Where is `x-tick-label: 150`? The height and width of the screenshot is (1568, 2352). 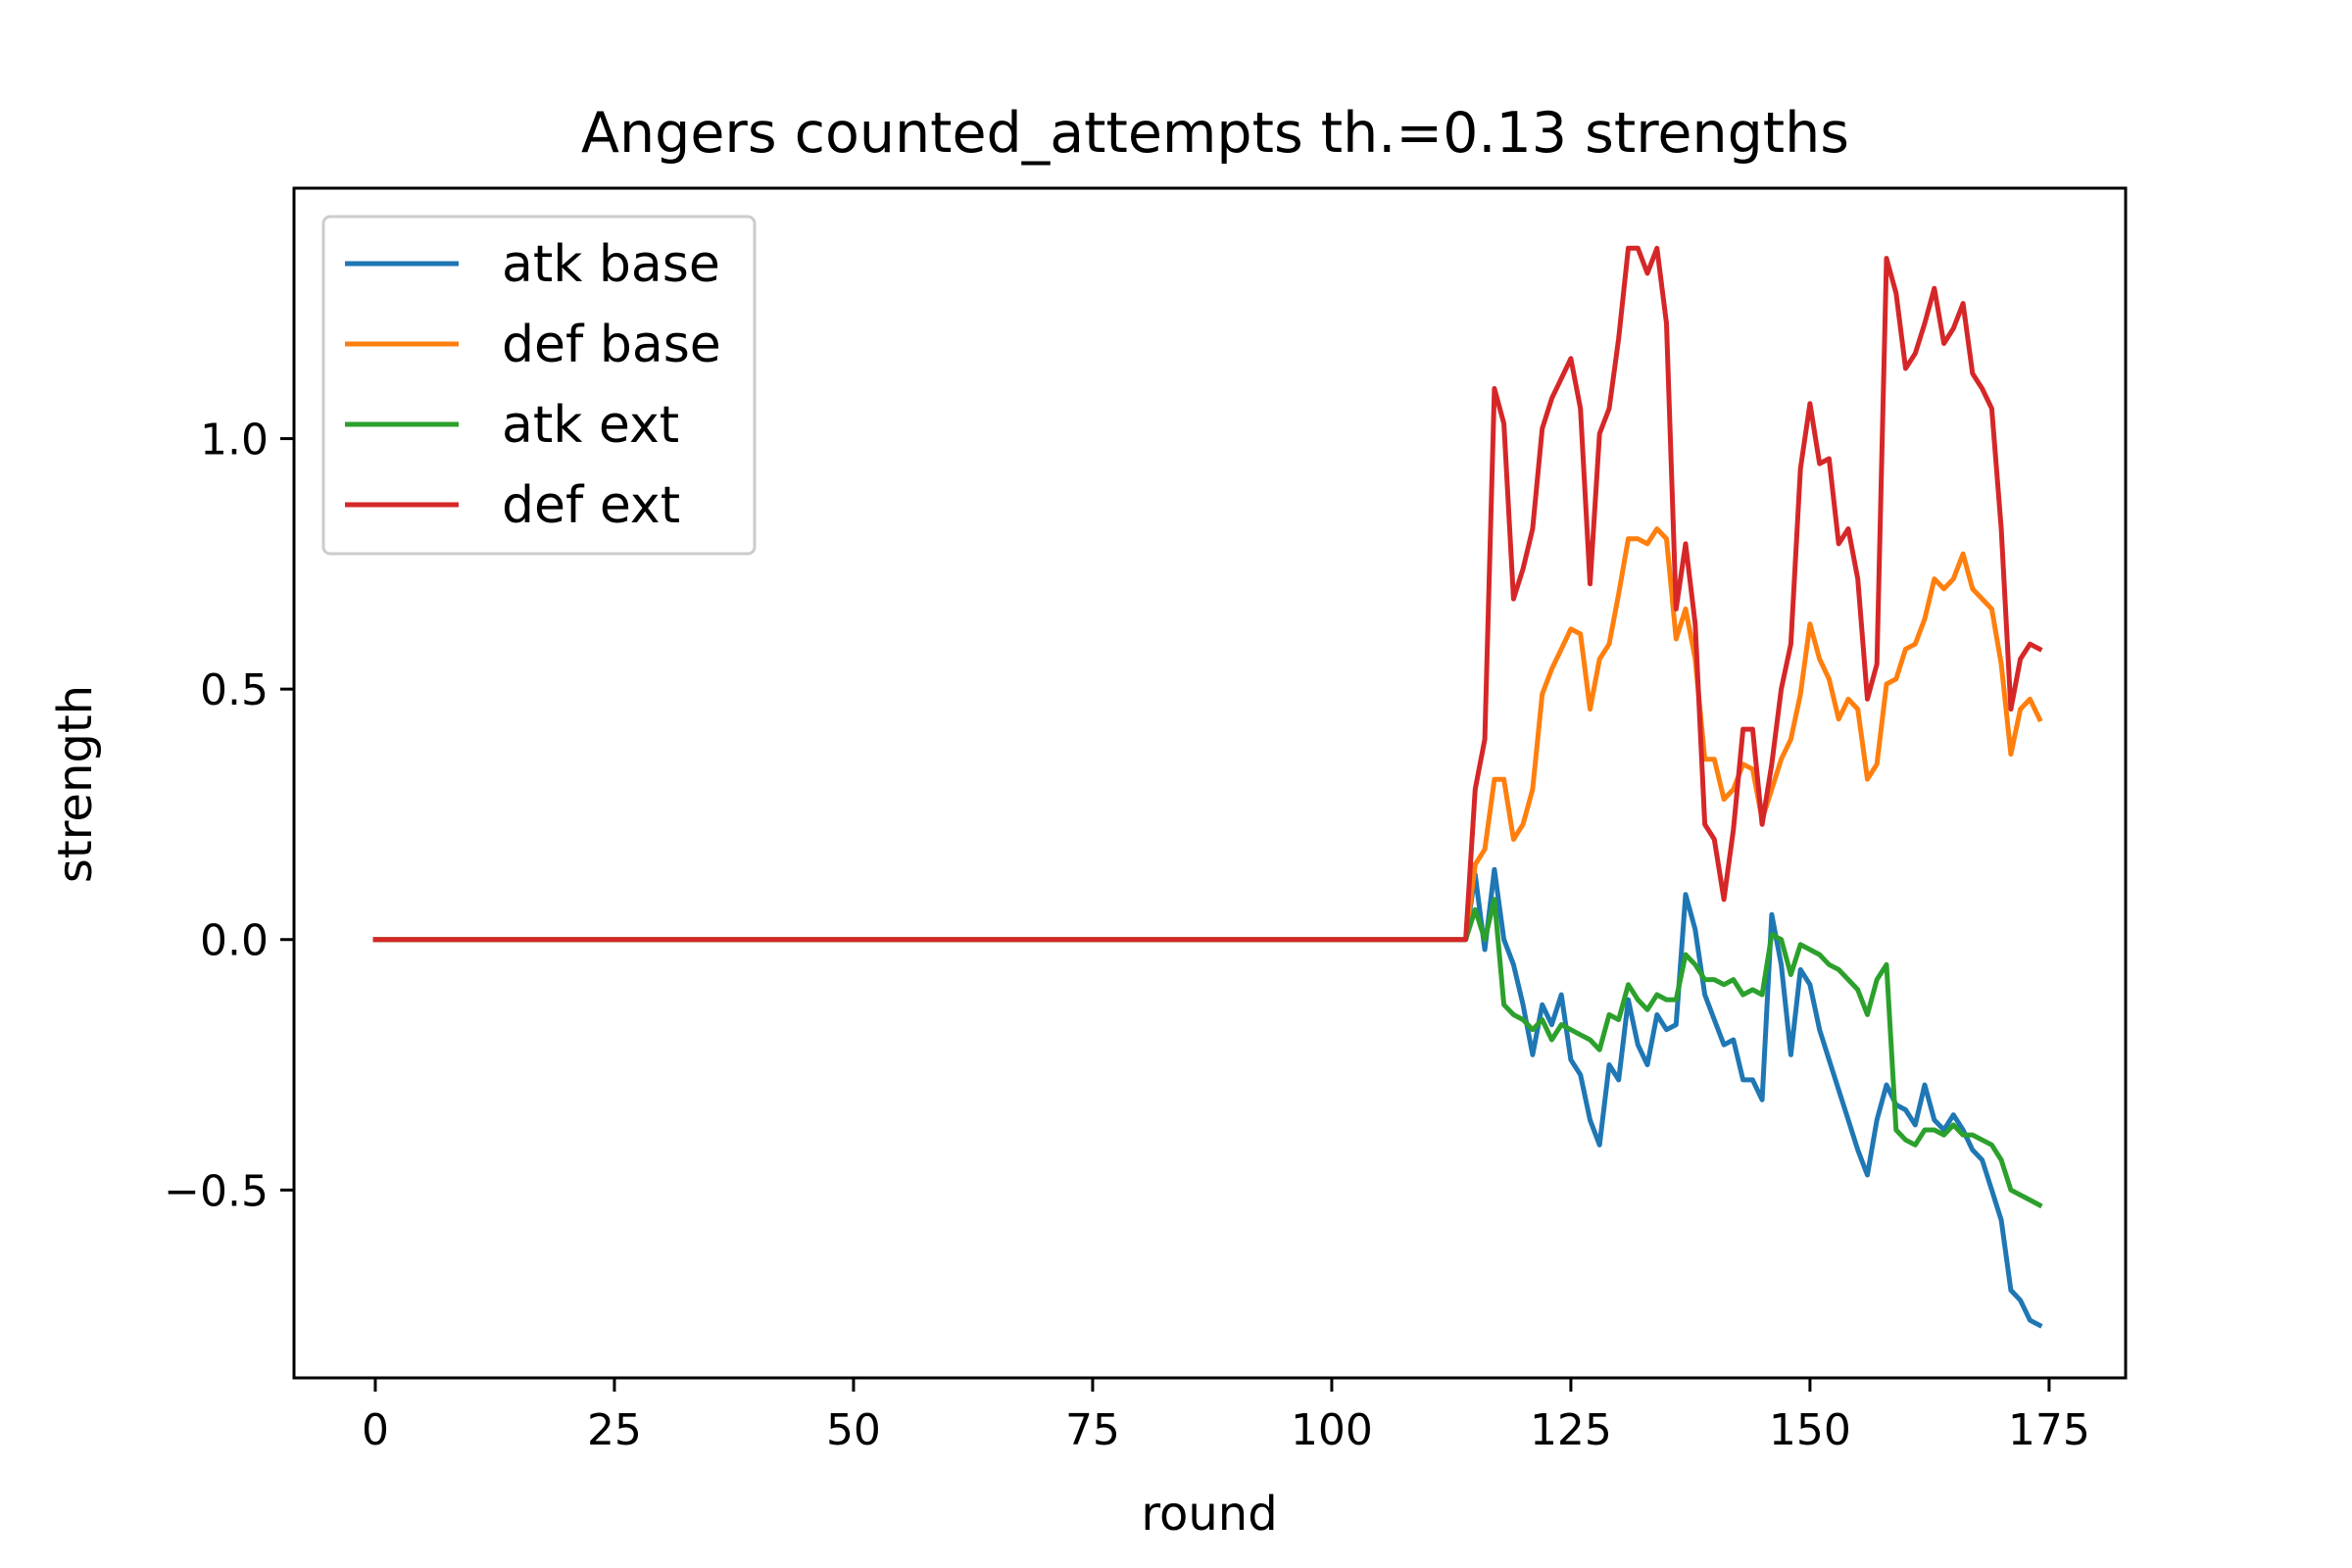
x-tick-label: 150 is located at coordinates (1810, 1430).